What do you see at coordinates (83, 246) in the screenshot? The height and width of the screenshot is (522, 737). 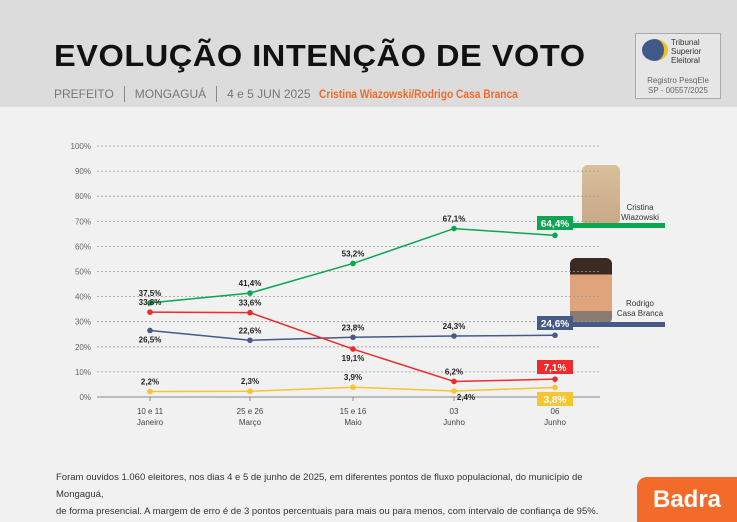 I see `y-tick-label: 60%` at bounding box center [83, 246].